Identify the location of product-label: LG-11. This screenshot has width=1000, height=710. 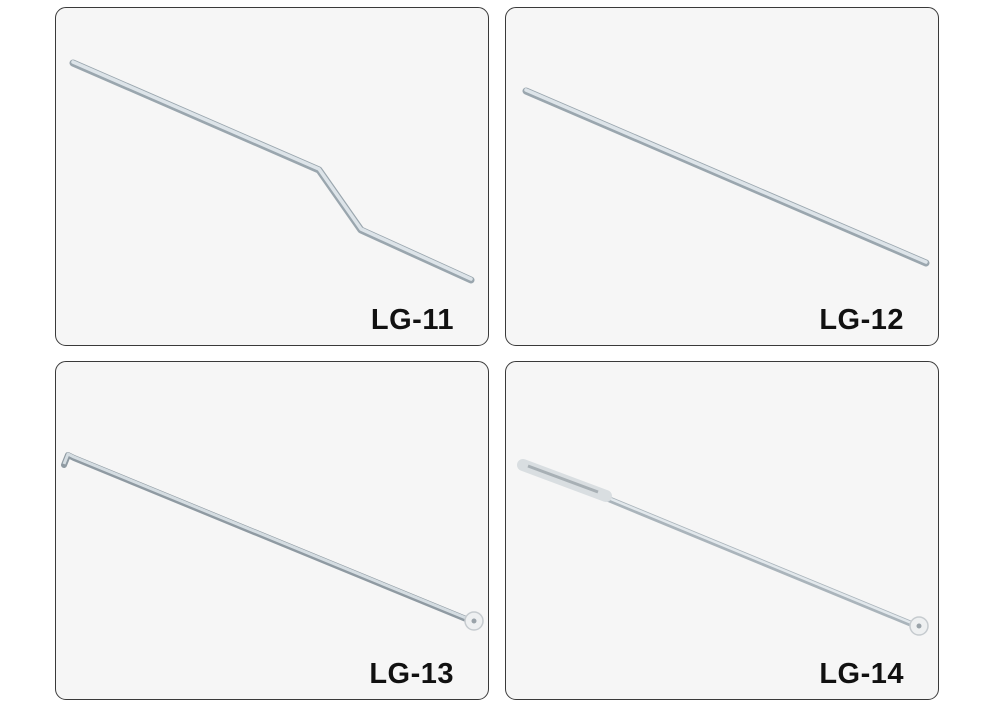
(412, 320).